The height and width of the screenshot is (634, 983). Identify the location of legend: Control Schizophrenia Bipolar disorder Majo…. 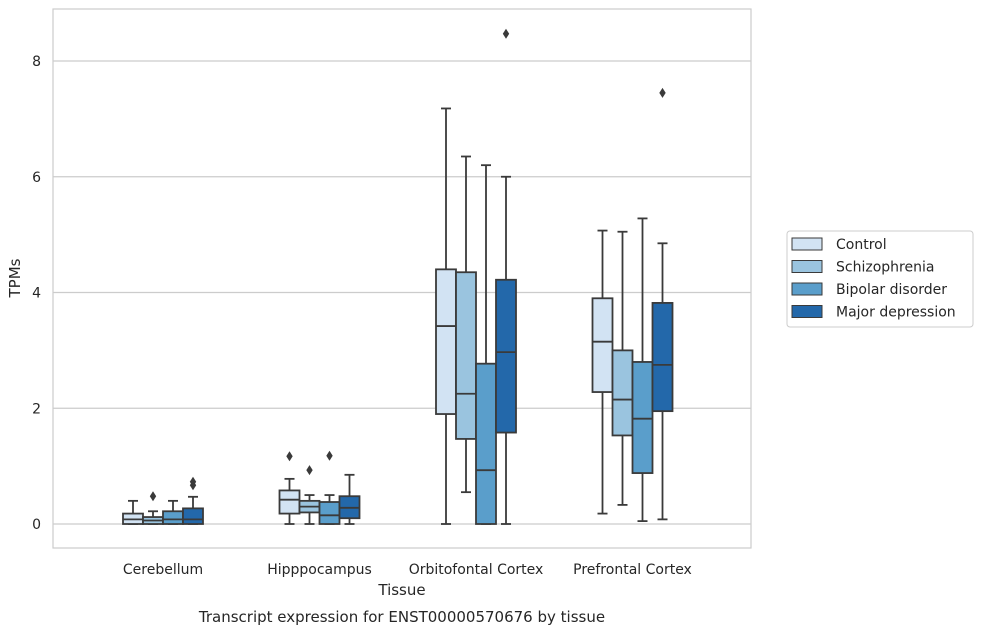
(880, 279).